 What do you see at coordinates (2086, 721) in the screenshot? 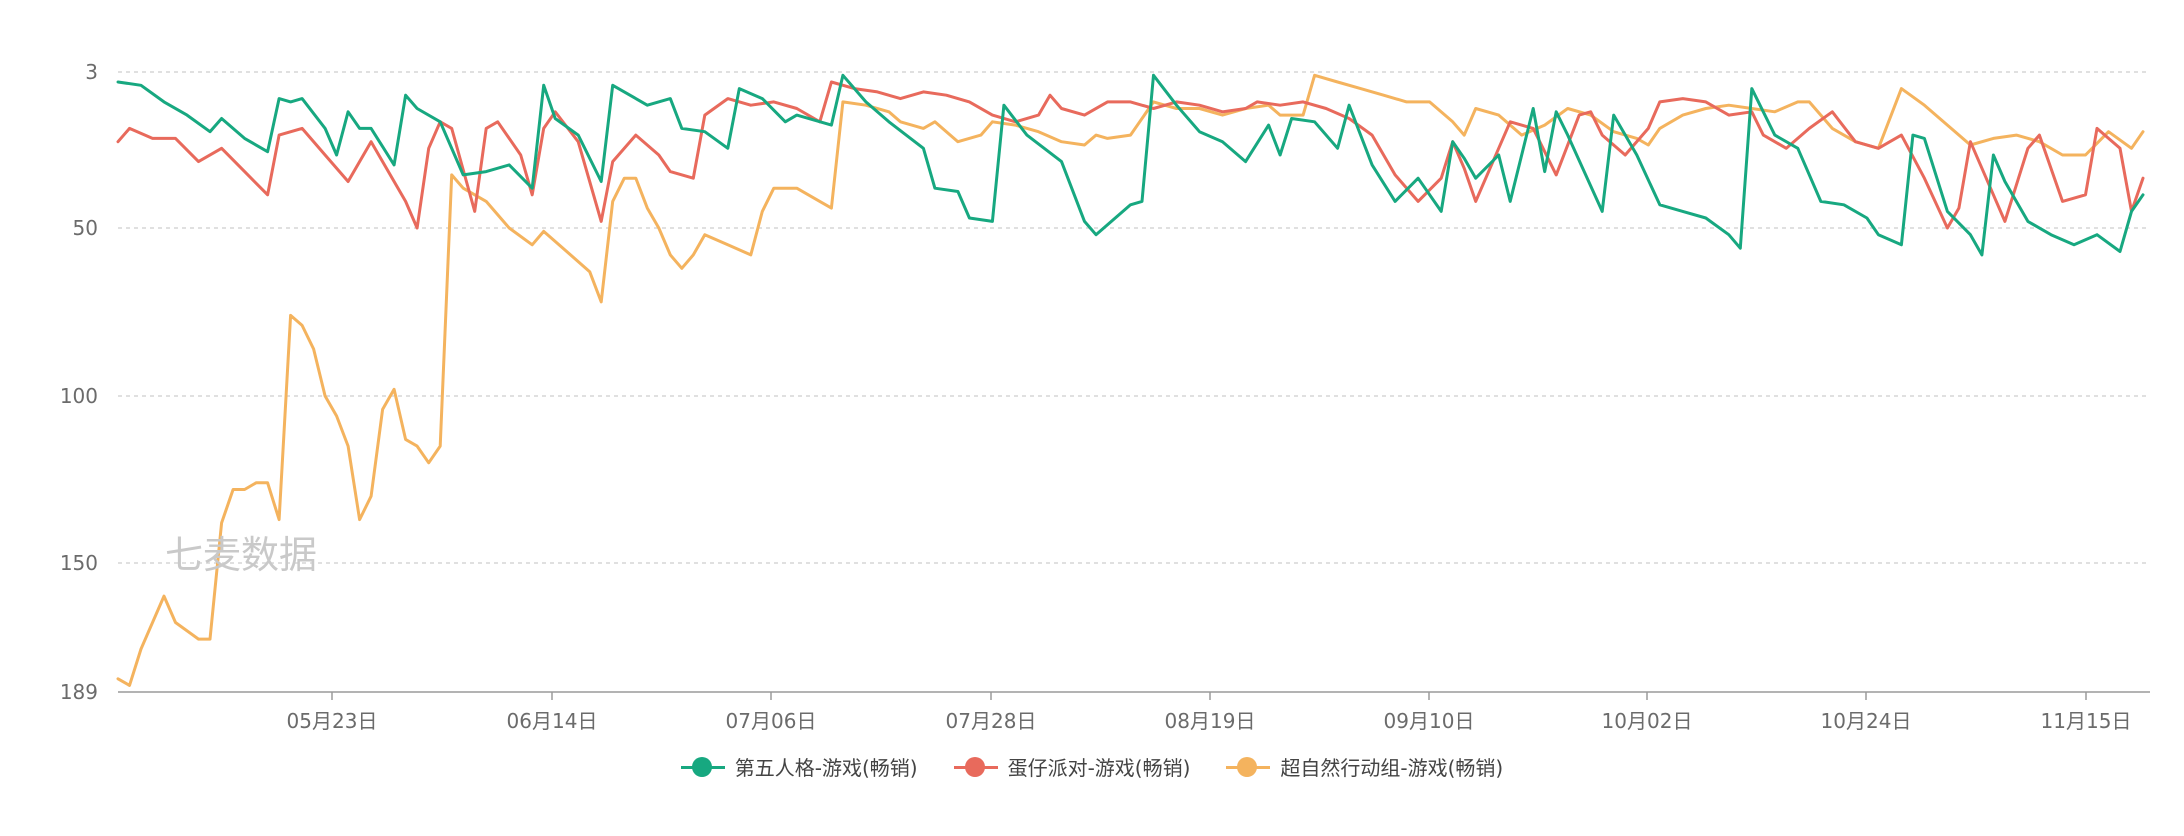
I see `x-tick-label: 11月15日` at bounding box center [2086, 721].